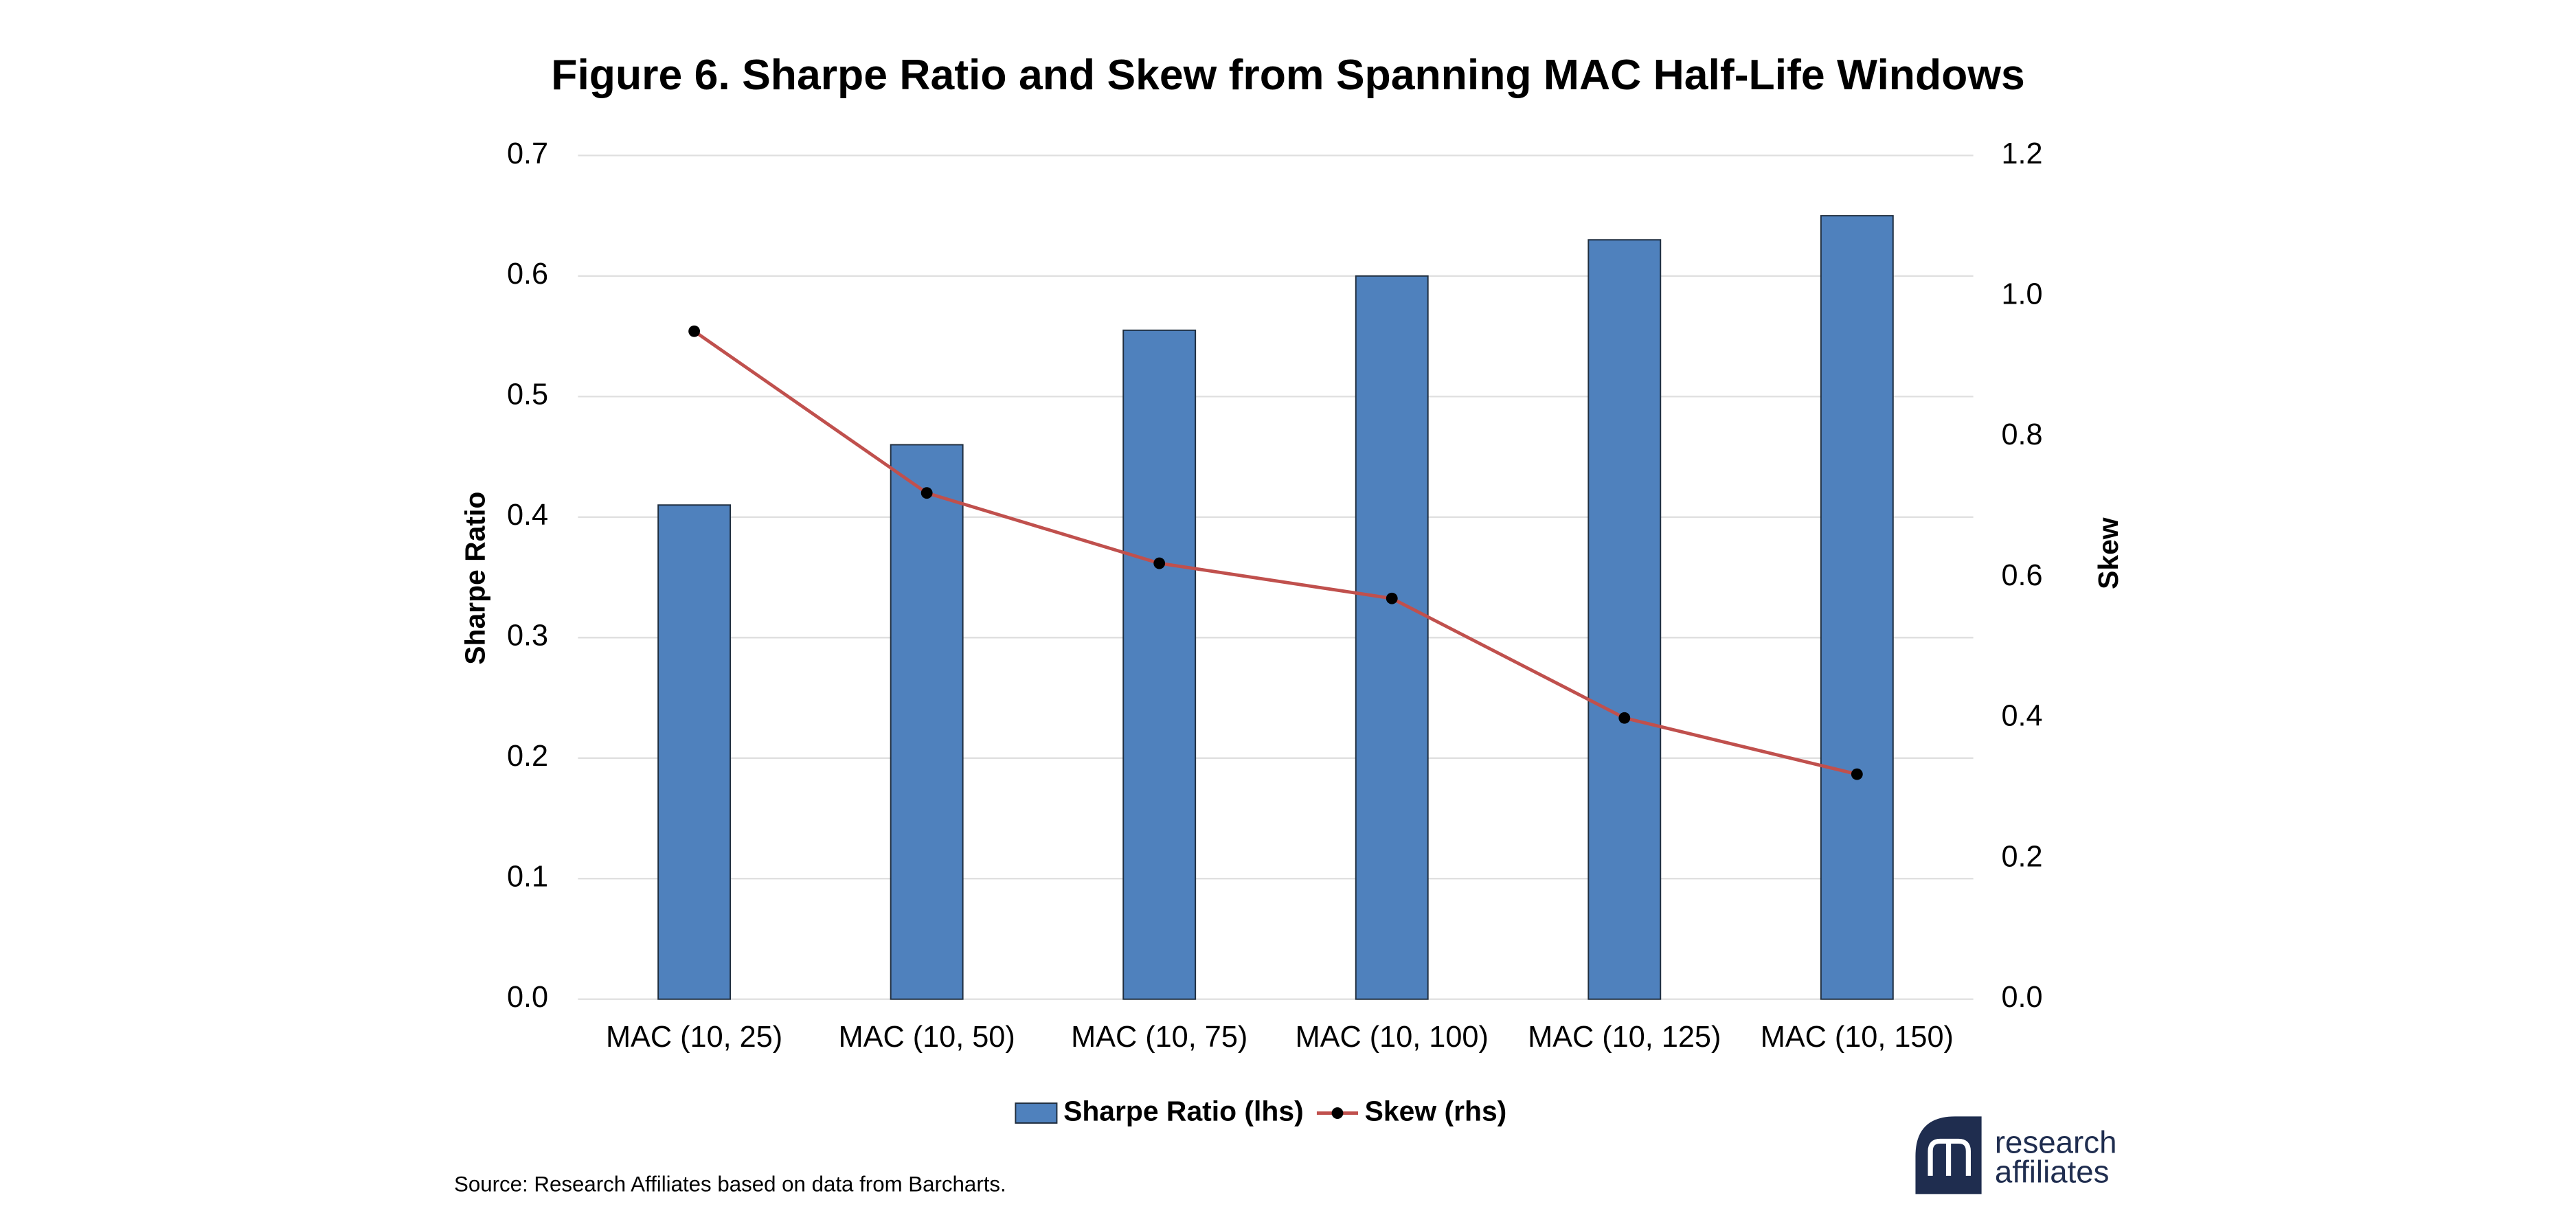  I want to click on y-tick-label: 0.3, so click(527, 636).